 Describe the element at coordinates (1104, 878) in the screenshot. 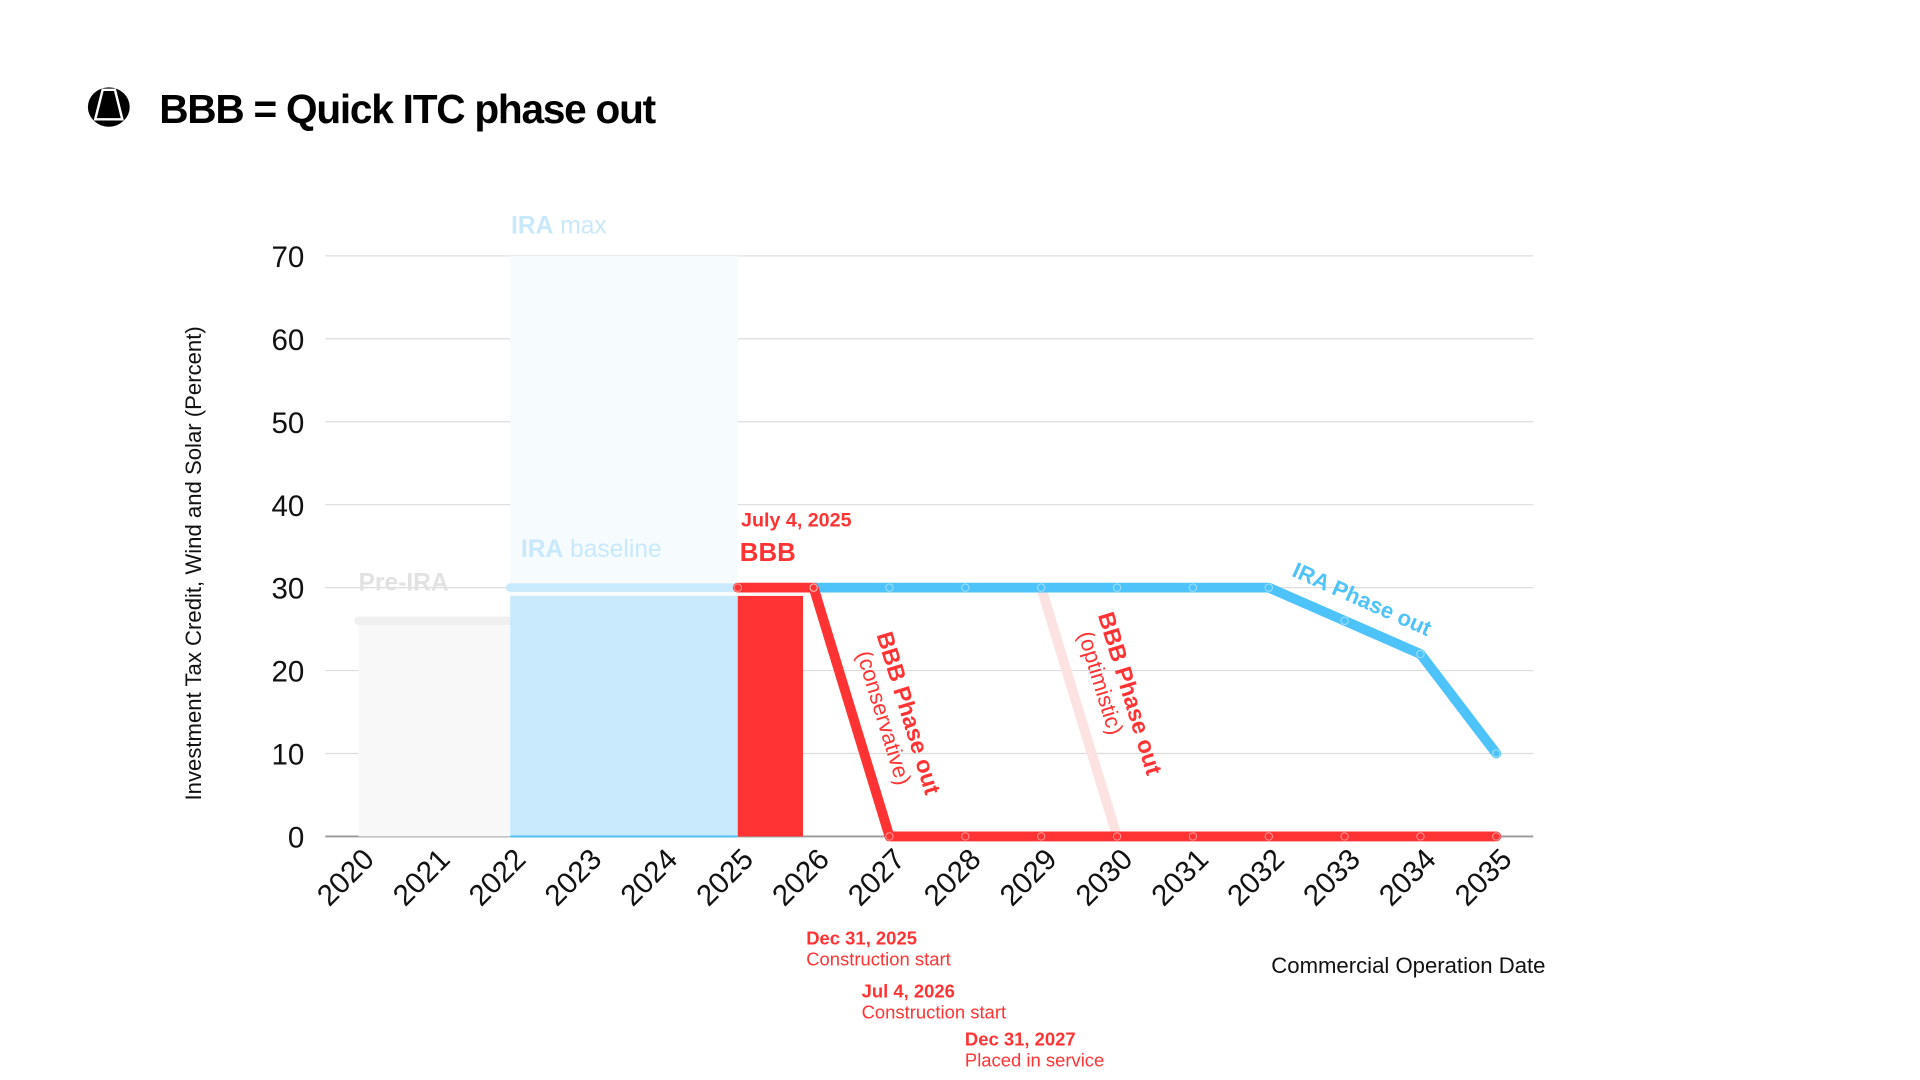

I see `x-tick-label: 2030` at that location.